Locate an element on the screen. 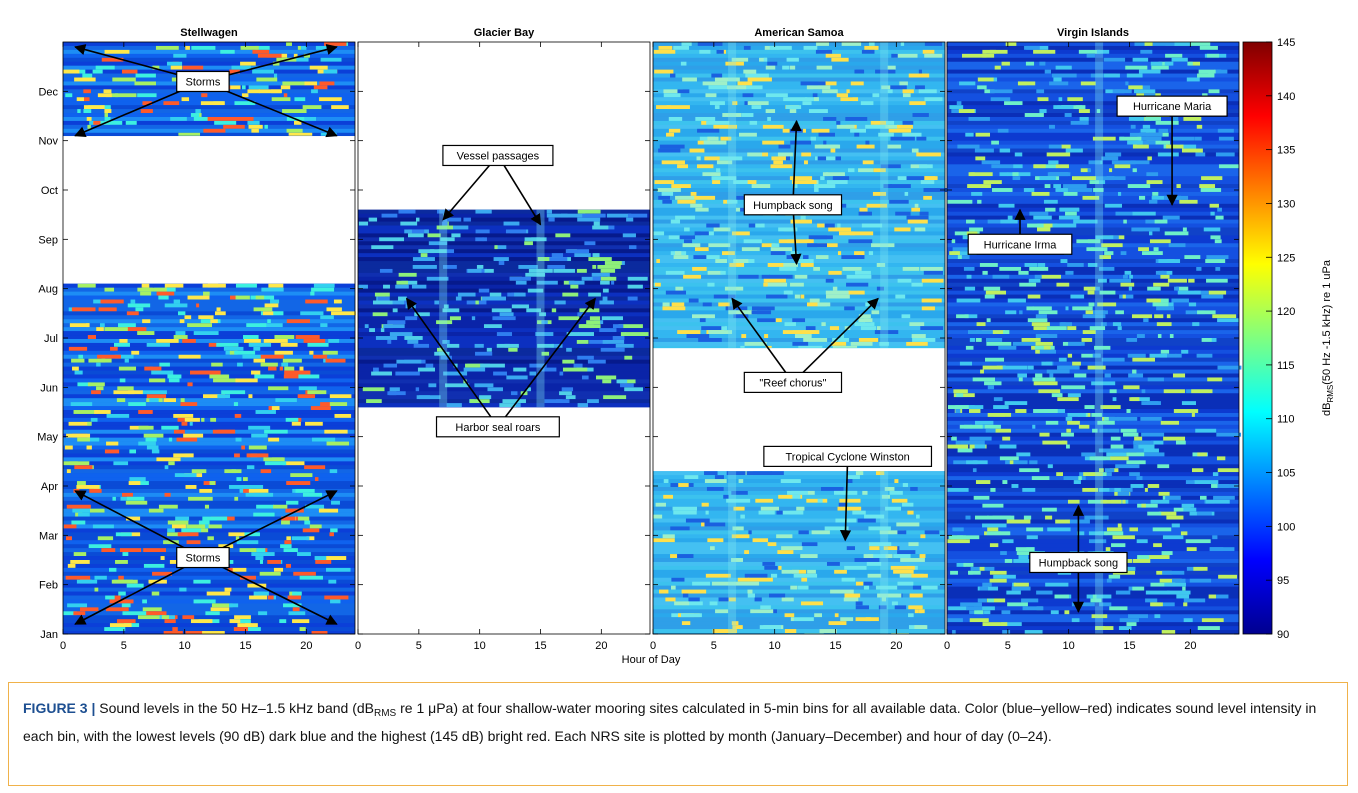  heatmap-panel-glacier-bay is located at coordinates (504, 308).